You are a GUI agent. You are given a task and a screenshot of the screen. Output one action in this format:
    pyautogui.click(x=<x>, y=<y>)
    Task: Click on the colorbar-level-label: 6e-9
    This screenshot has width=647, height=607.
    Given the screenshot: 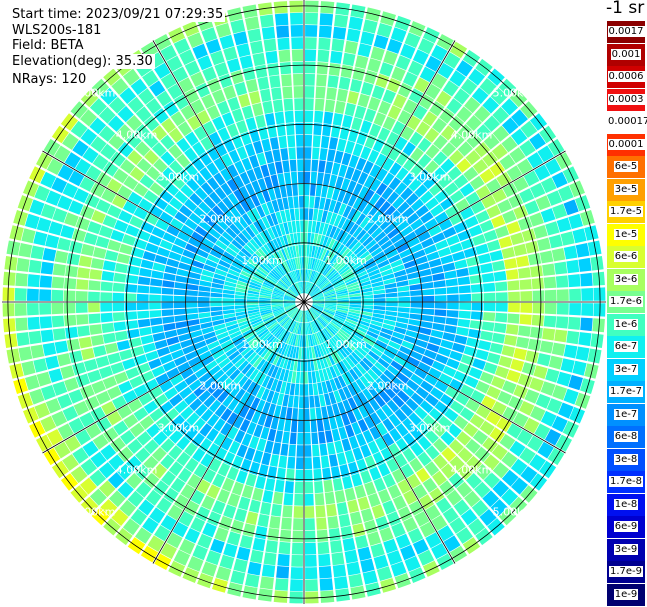 What is the action you would take?
    pyautogui.click(x=626, y=526)
    